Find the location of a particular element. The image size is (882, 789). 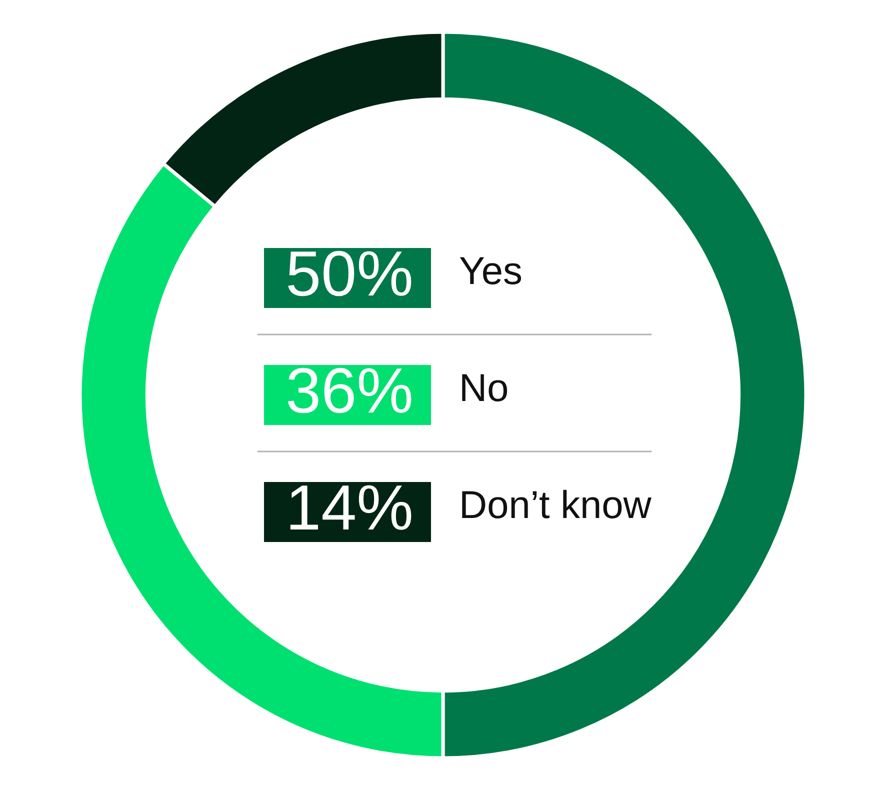

data-label: 36% is located at coordinates (350, 391).